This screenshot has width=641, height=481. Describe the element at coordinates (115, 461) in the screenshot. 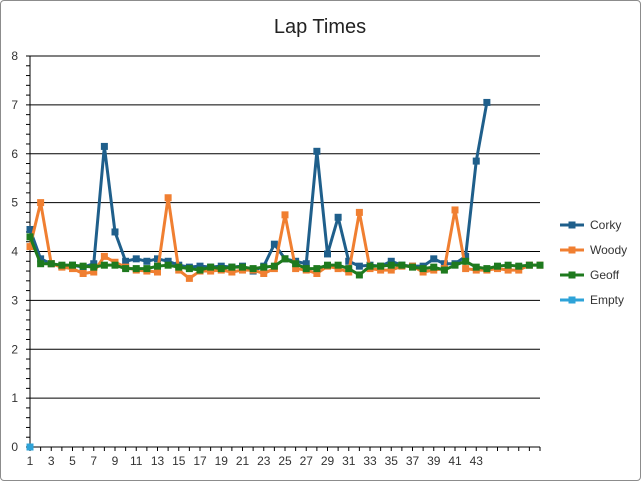

I see `x-tick-label: 9` at that location.